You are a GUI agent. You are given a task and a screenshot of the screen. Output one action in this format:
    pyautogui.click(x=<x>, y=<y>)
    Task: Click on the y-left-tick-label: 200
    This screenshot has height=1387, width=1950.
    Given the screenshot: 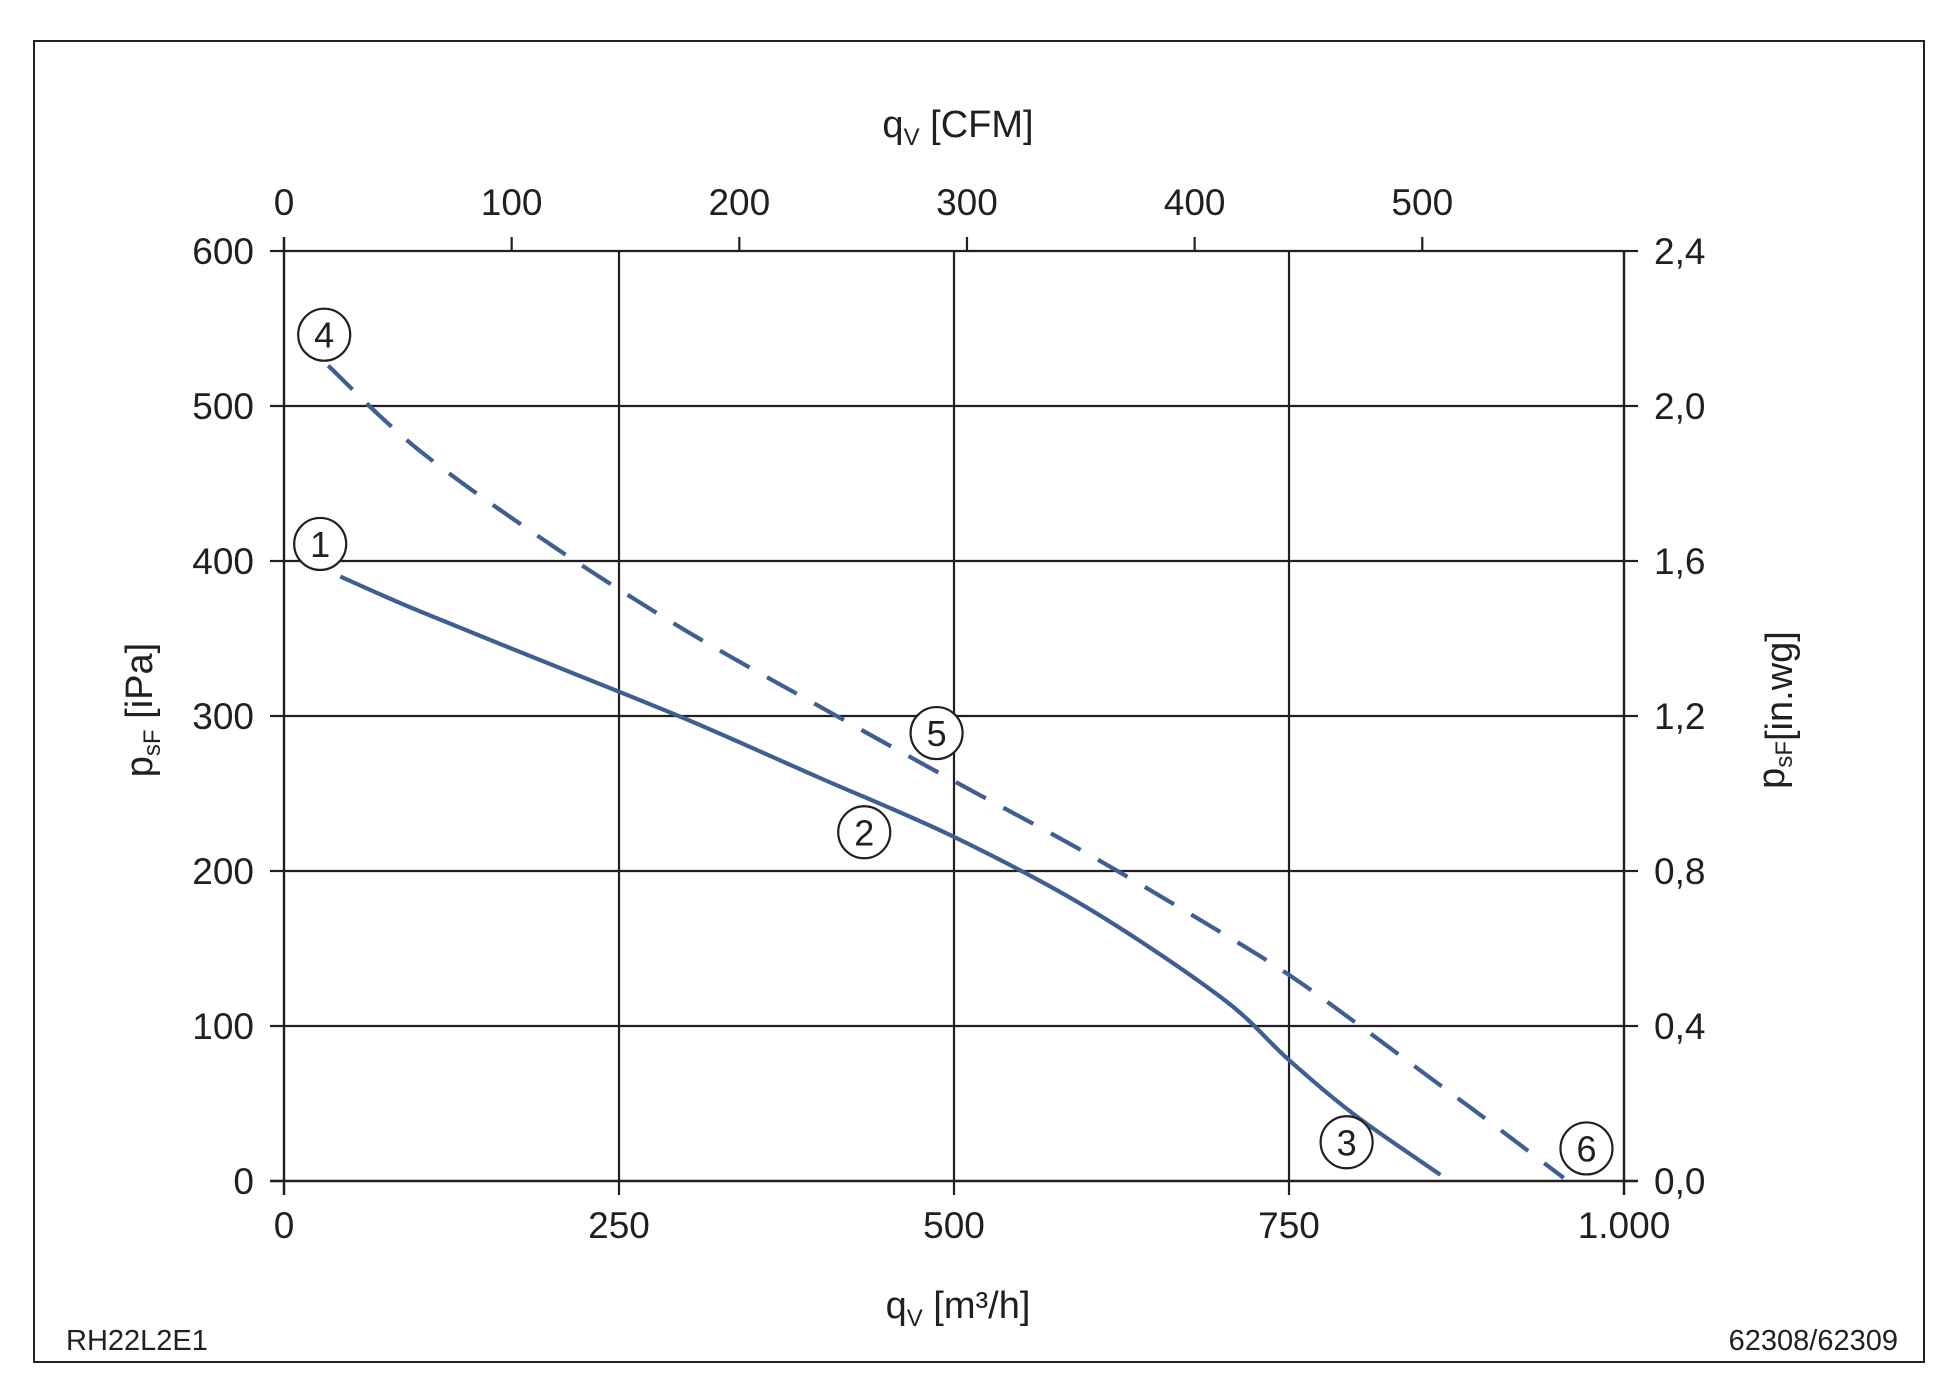 What is the action you would take?
    pyautogui.click(x=223, y=871)
    